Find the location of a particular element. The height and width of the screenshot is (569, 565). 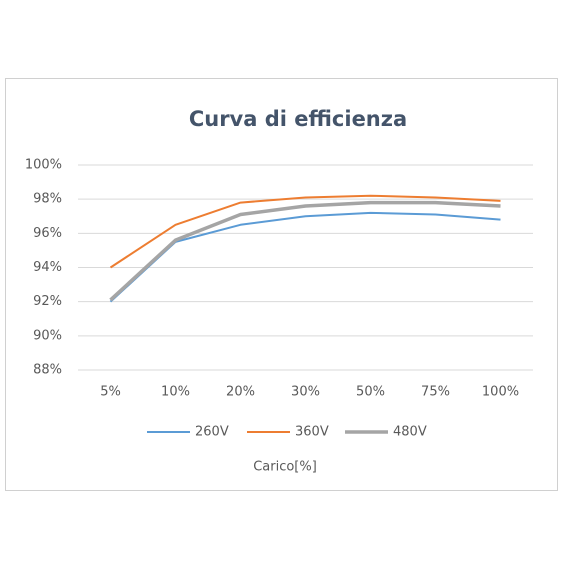

x-tick-label: 75% is located at coordinates (435, 392).